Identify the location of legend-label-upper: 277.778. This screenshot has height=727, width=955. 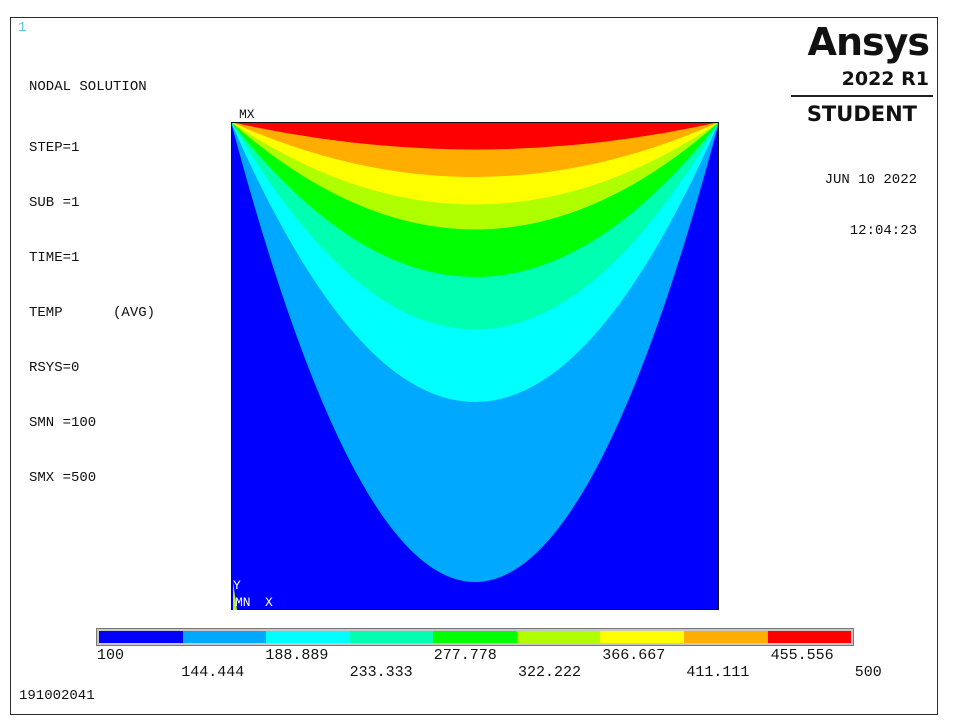
(465, 655).